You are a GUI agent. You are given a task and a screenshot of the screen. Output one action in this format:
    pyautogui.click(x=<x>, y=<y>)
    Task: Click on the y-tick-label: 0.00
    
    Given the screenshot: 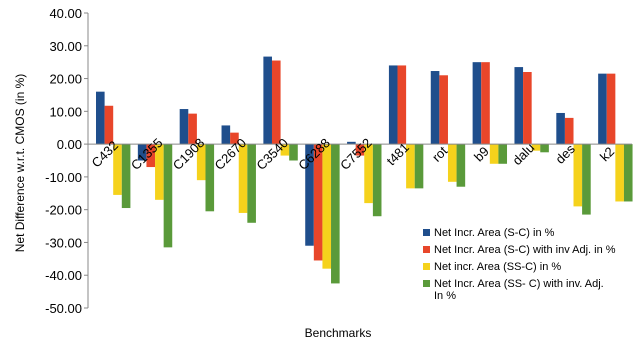 What is the action you would take?
    pyautogui.click(x=69, y=144)
    